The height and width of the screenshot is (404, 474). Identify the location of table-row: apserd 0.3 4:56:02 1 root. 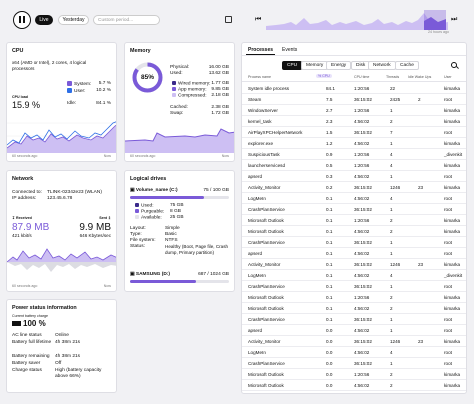
(354, 176).